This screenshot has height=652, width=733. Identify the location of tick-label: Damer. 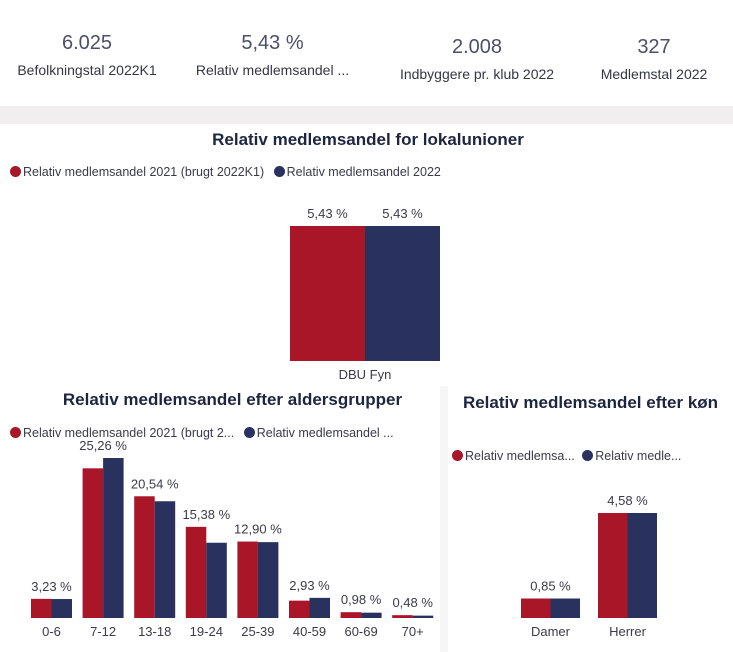
(551, 631).